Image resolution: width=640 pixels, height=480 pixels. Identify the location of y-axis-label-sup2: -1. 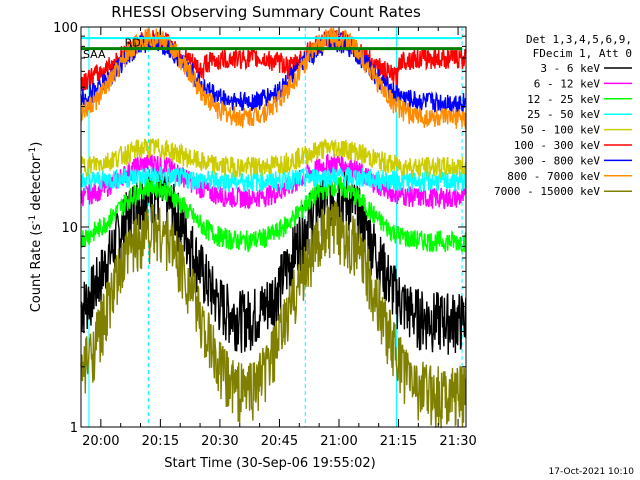
(33, 151).